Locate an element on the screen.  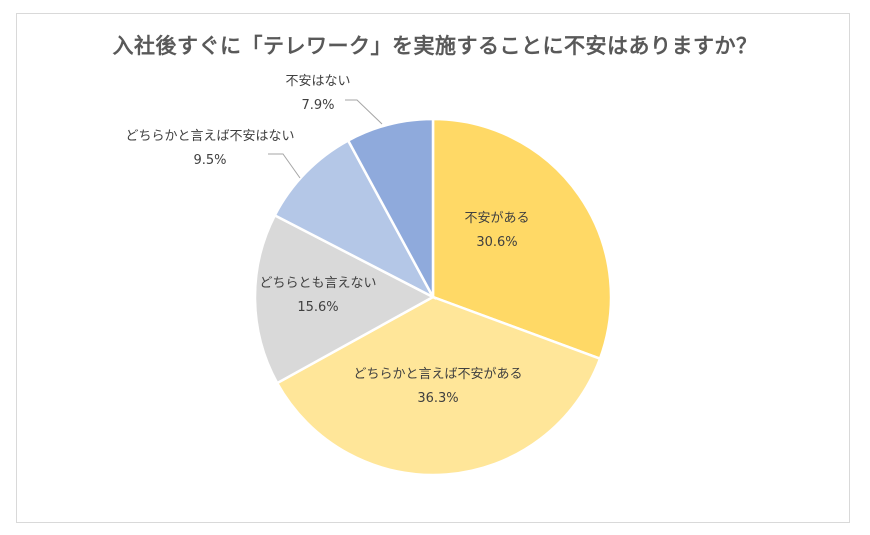
slice-label-2: どちらかと言えば不安がある is located at coordinates (437, 374).